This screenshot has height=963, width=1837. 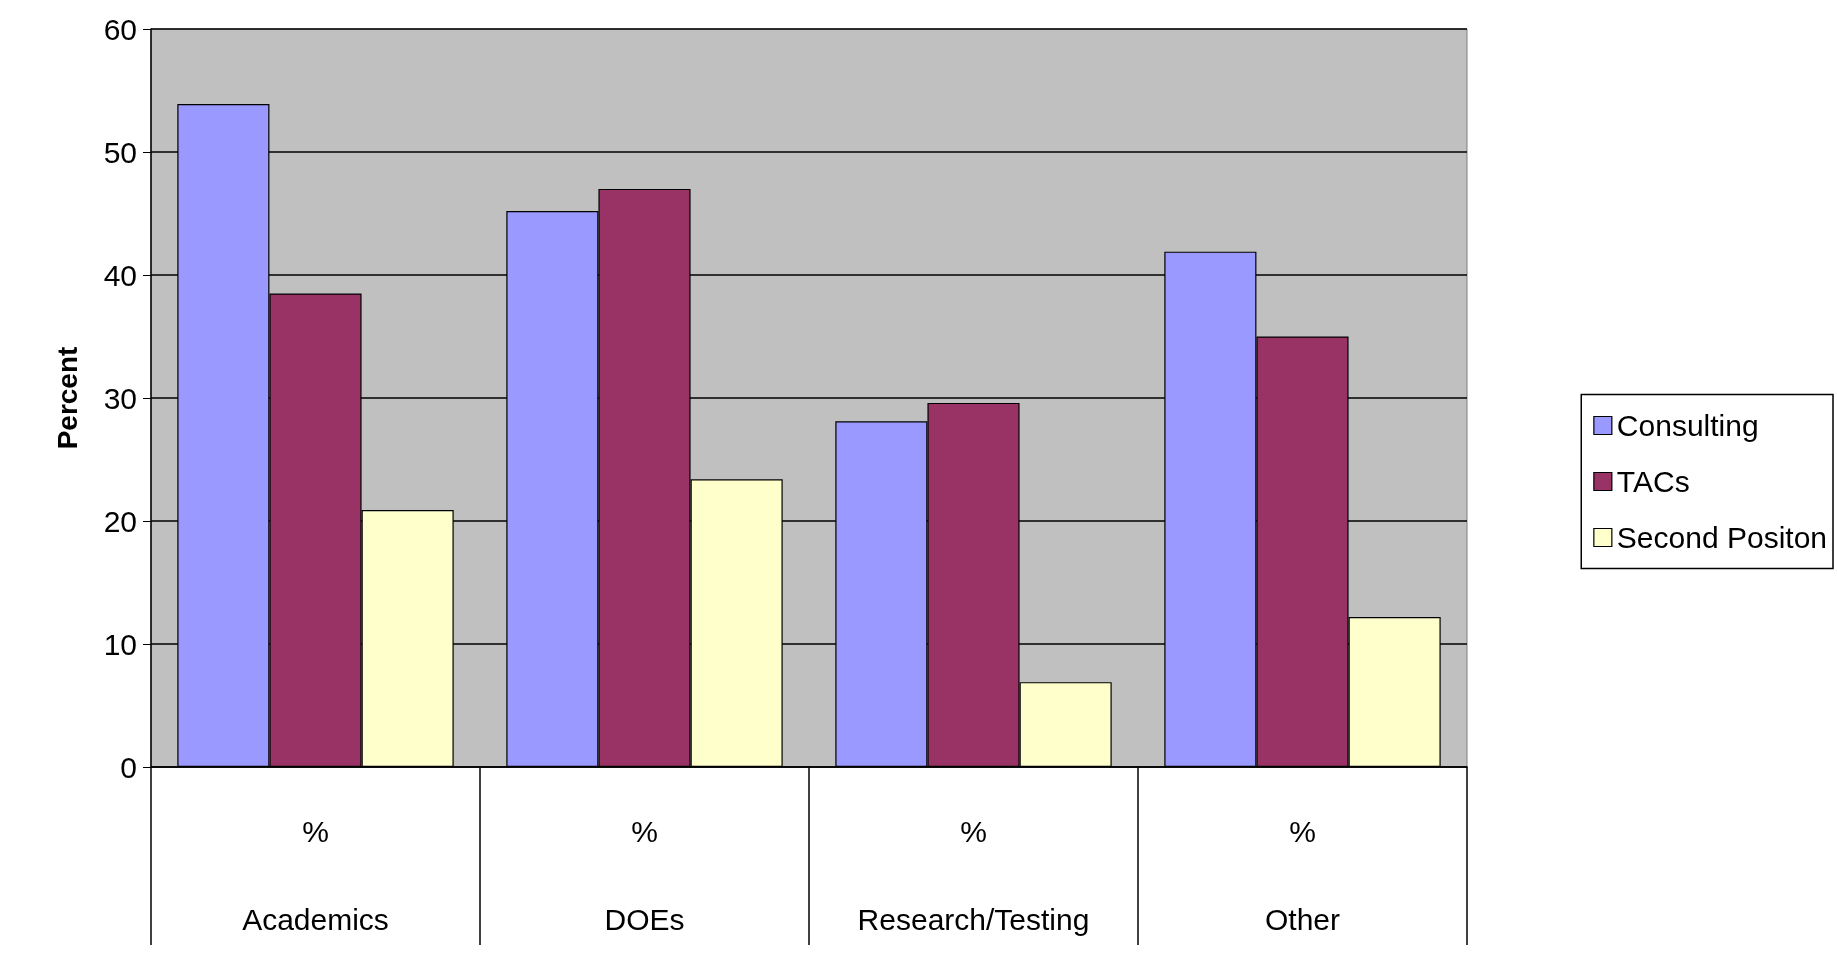 I want to click on y-tick-label: 10, so click(x=120, y=644).